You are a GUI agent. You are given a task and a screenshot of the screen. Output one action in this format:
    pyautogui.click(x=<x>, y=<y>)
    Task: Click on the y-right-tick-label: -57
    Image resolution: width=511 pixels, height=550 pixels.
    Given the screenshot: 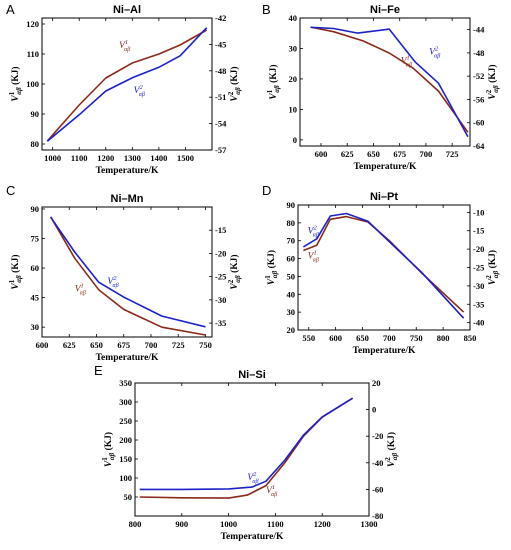 What is the action you would take?
    pyautogui.click(x=221, y=150)
    